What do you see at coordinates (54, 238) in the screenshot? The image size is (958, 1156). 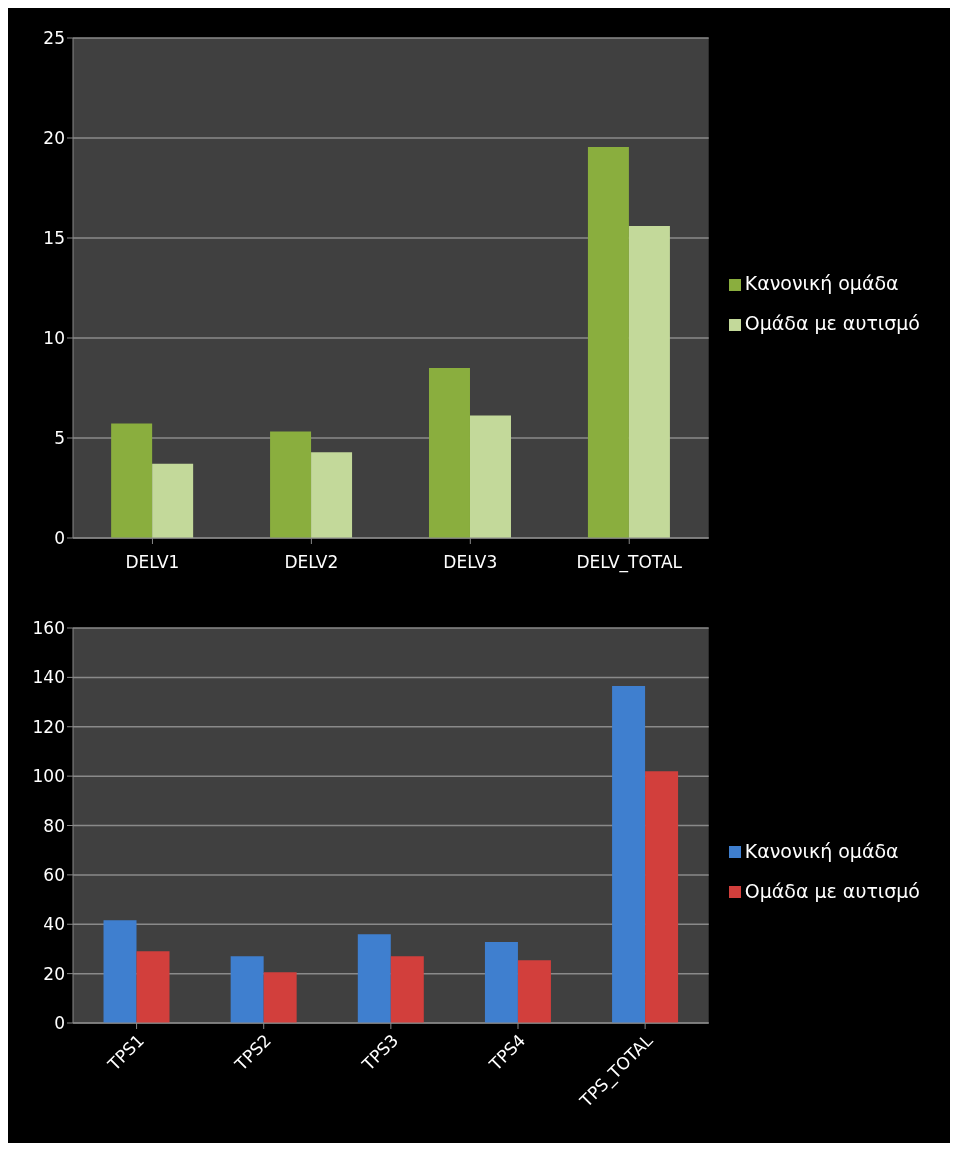 I see `y-tick-label: 15` at bounding box center [54, 238].